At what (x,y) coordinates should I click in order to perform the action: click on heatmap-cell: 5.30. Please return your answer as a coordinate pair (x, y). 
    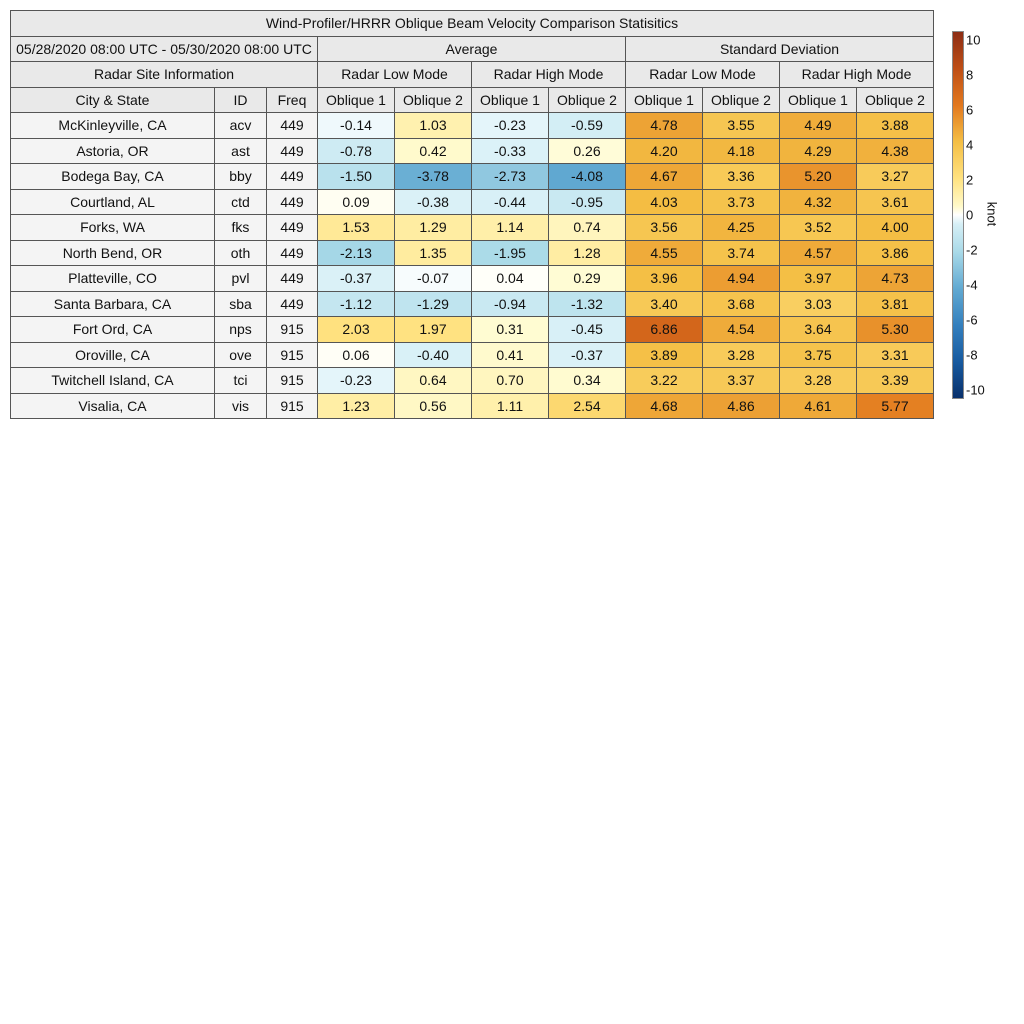
    Looking at the image, I should click on (895, 329).